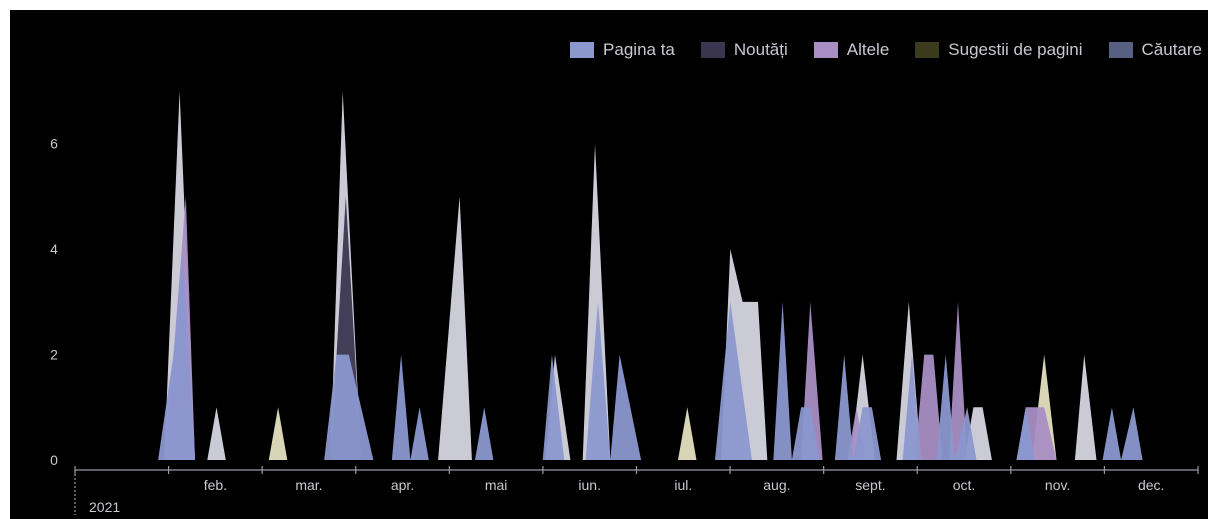 This screenshot has height=519, width=1208. I want to click on legend-item-altele: Altele, so click(851, 50).